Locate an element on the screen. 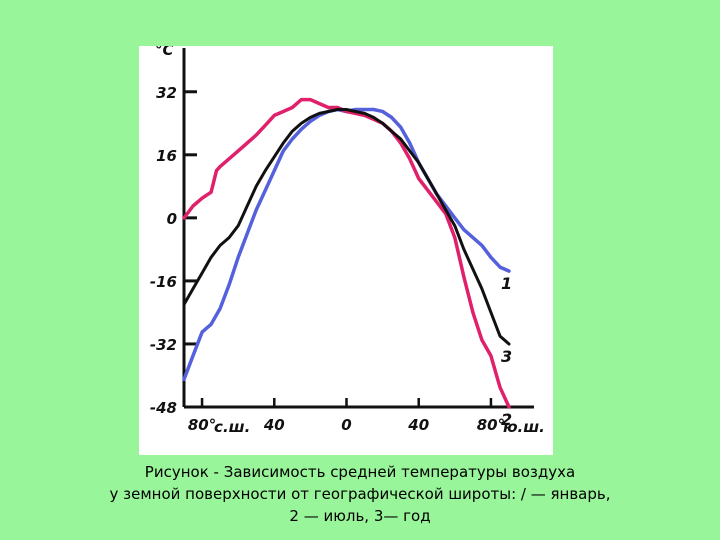 This screenshot has height=540, width=720. series-end-label-2: 2 is located at coordinates (506, 419).